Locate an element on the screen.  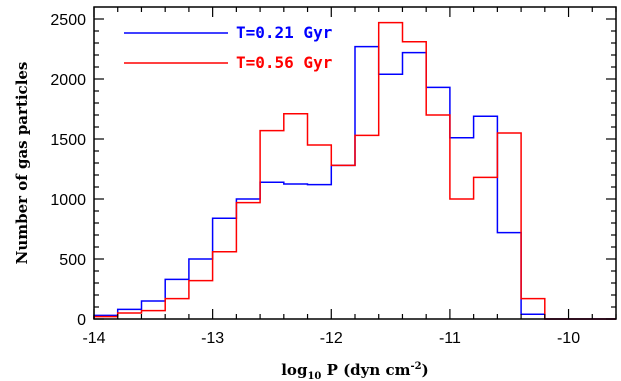
x-tick-label: -13 is located at coordinates (212, 338).